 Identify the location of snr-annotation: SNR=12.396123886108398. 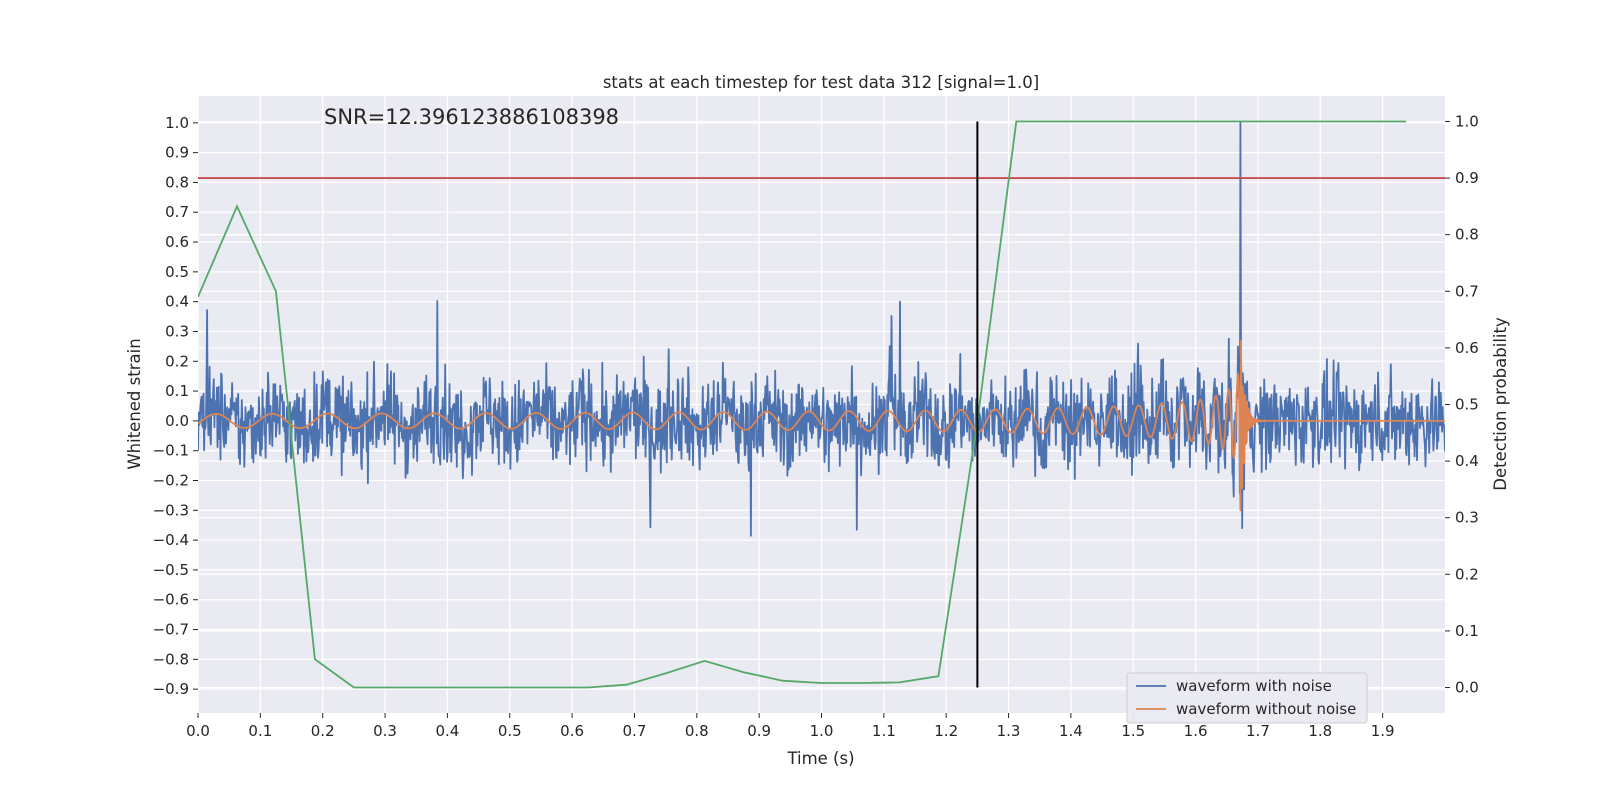
(471, 117).